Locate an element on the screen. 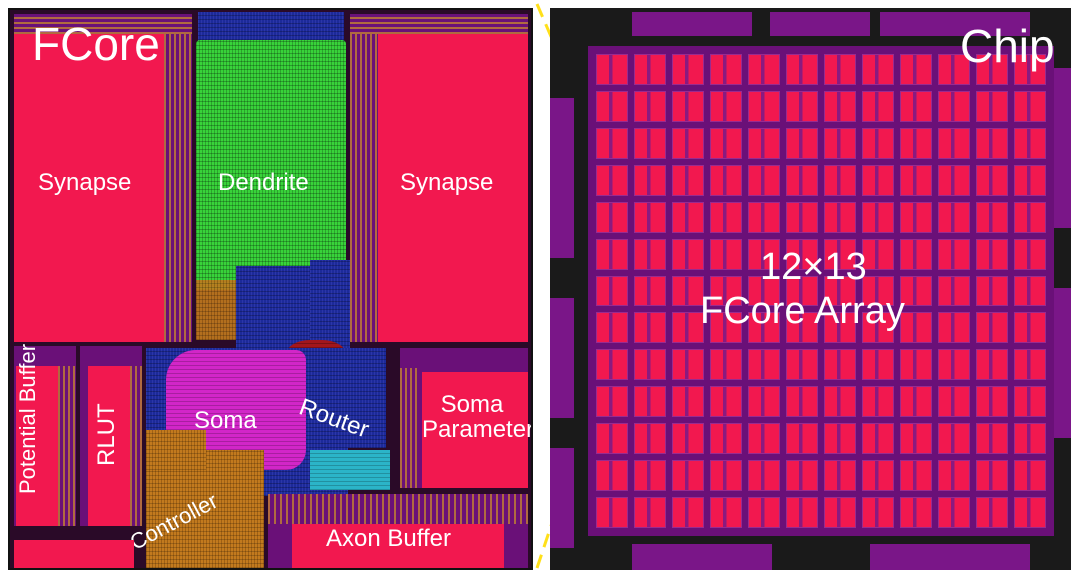 The width and height of the screenshot is (1071, 572). fcore-title: FCore is located at coordinates (96, 44).